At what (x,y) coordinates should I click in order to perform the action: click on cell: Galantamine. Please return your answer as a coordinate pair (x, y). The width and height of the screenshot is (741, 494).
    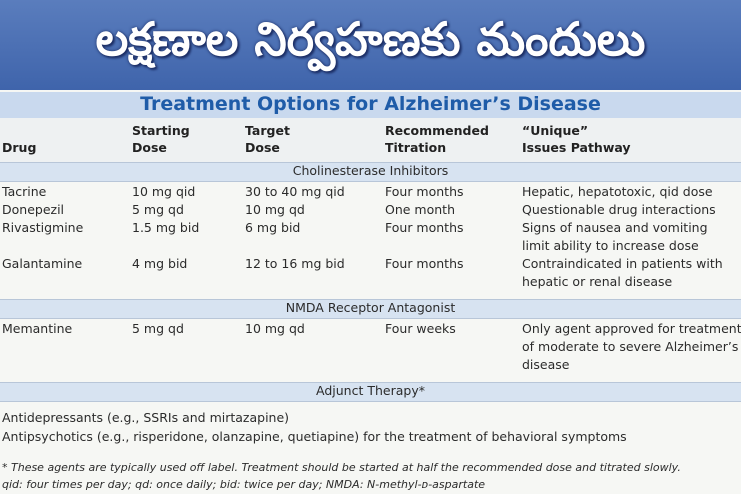
    Looking at the image, I should click on (42, 263).